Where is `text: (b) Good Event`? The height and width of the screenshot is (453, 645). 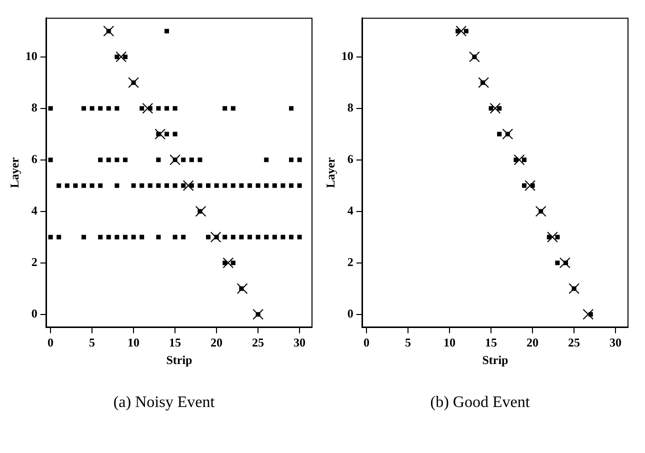 text: (b) Good Event is located at coordinates (480, 403).